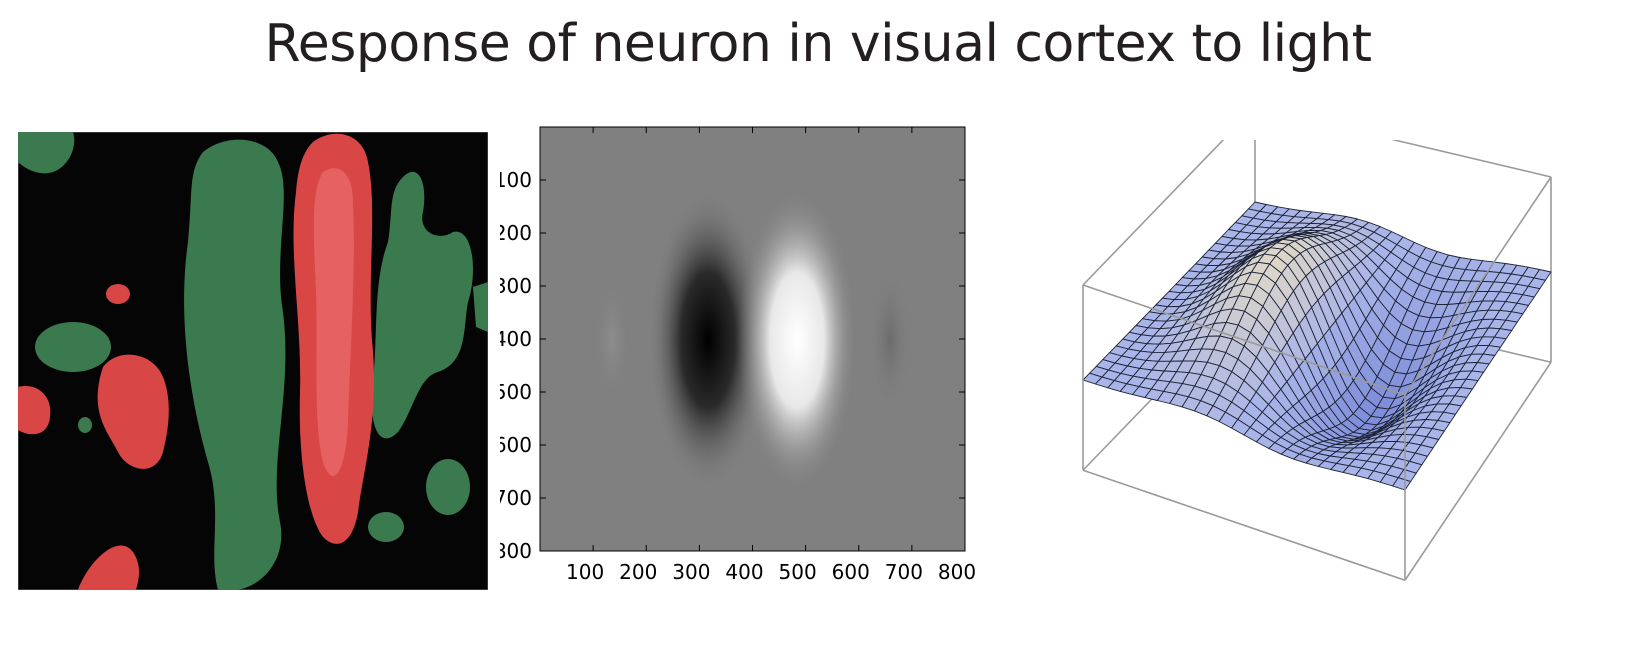 The width and height of the screenshot is (1636, 648). What do you see at coordinates (386, 527) in the screenshot?
I see `green-spot-bottom` at bounding box center [386, 527].